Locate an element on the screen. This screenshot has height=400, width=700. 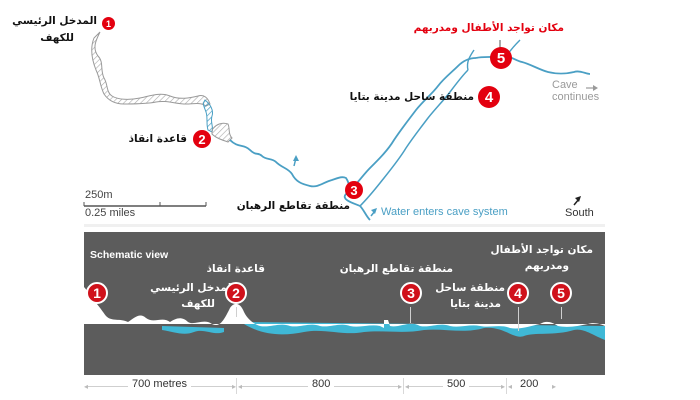
schematic-point-4-badge: 4 is located at coordinates (518, 293).